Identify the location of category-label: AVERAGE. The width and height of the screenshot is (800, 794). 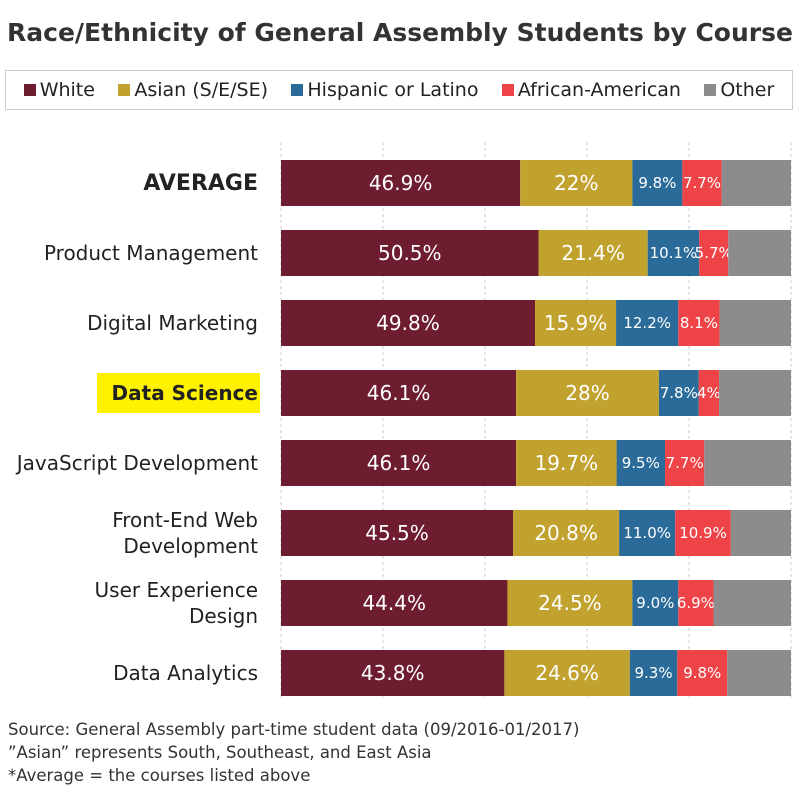
(200, 183).